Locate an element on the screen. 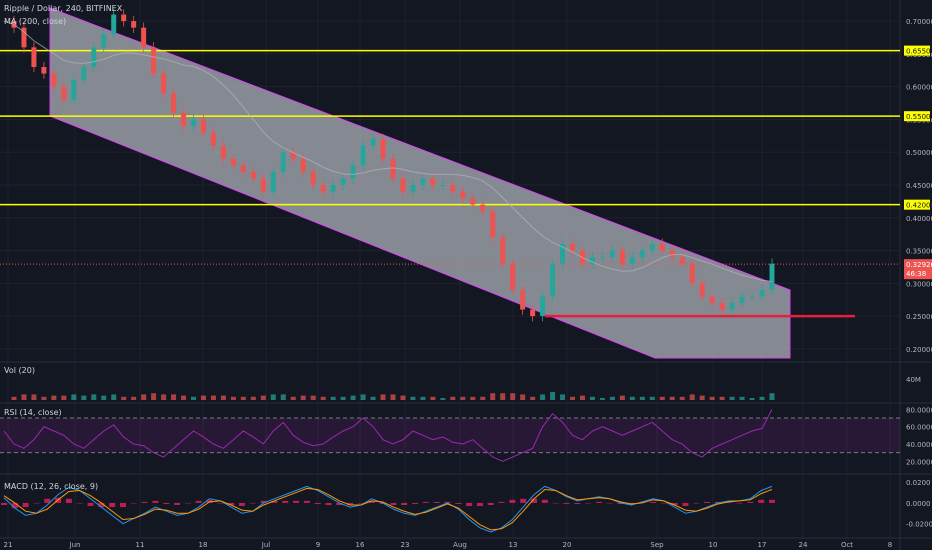  macd-indicator-label: MACD (12, 26, close, 9) is located at coordinates (51, 486).